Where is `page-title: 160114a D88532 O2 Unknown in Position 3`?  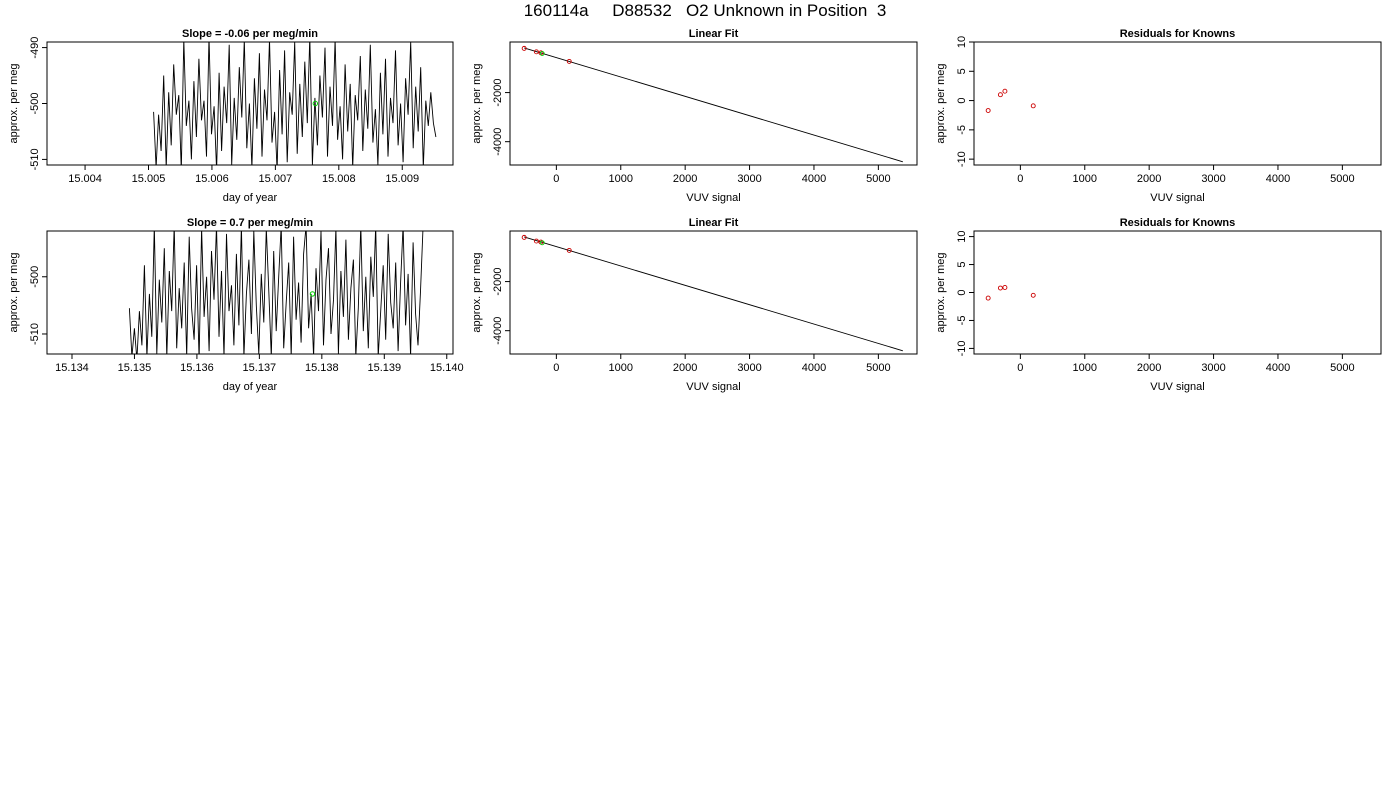 page-title: 160114a D88532 O2 Unknown in Position 3 is located at coordinates (705, 10).